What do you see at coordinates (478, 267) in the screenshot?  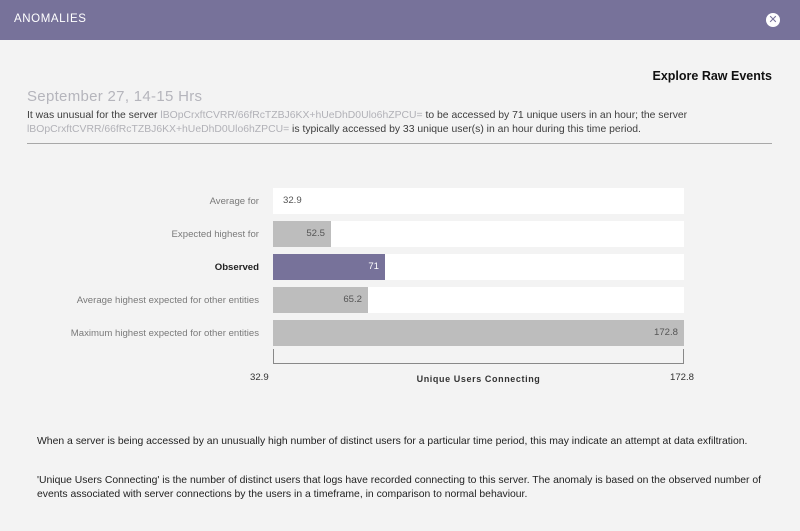 I see `bar-track: 71` at bounding box center [478, 267].